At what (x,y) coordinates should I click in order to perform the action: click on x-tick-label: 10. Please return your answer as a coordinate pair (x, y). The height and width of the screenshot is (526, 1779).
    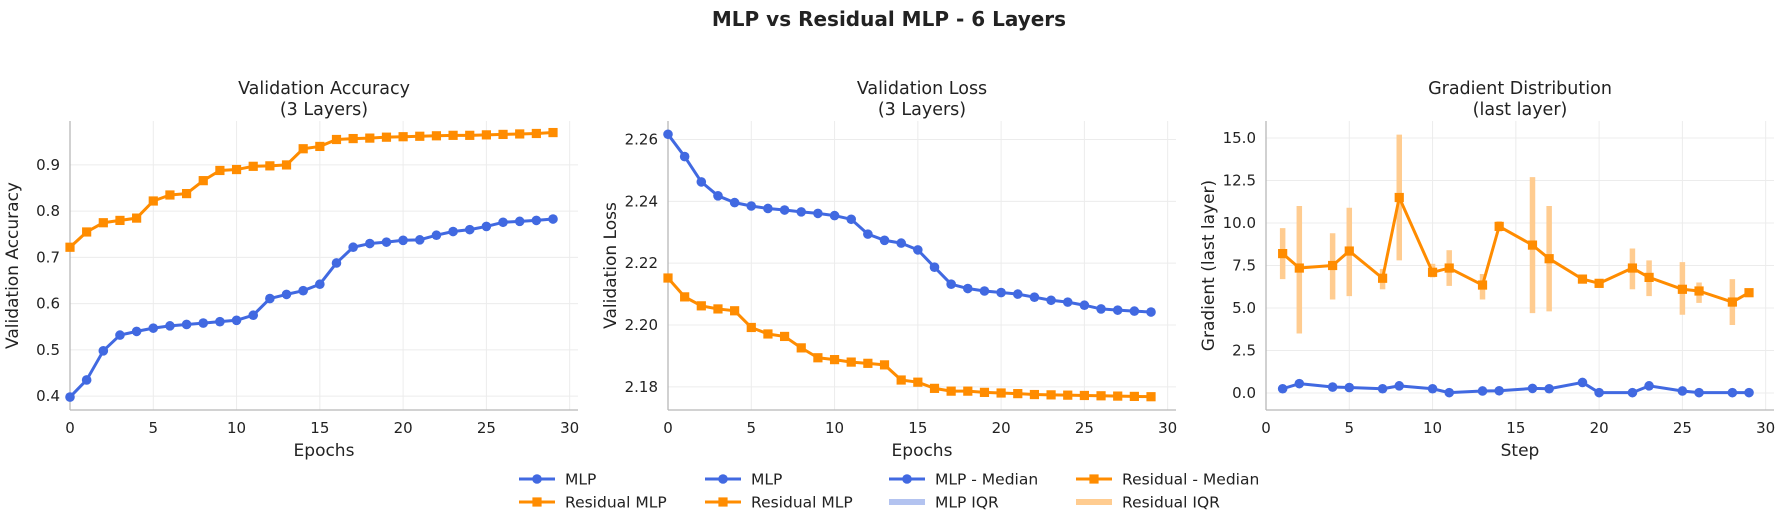
    Looking at the image, I should click on (1432, 428).